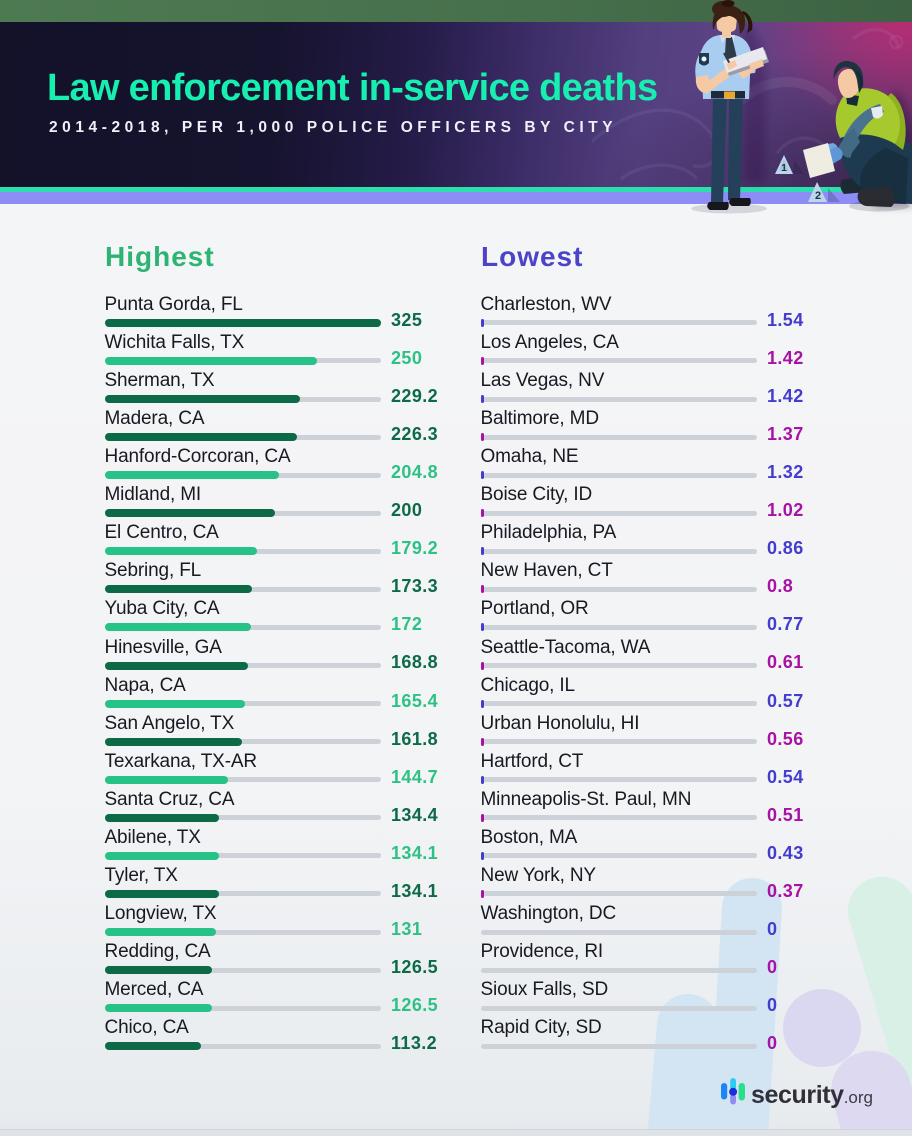 This screenshot has height=1136, width=912. I want to click on svg-text: 1, so click(784, 168).